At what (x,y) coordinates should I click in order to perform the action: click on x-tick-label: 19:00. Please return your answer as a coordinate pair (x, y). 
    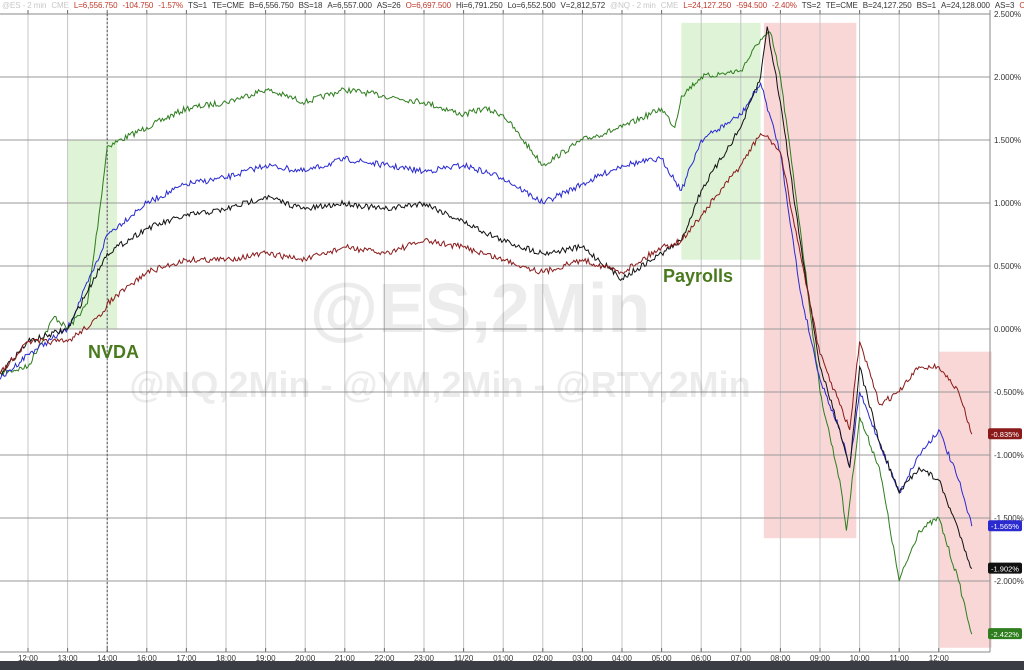
    Looking at the image, I should click on (266, 657).